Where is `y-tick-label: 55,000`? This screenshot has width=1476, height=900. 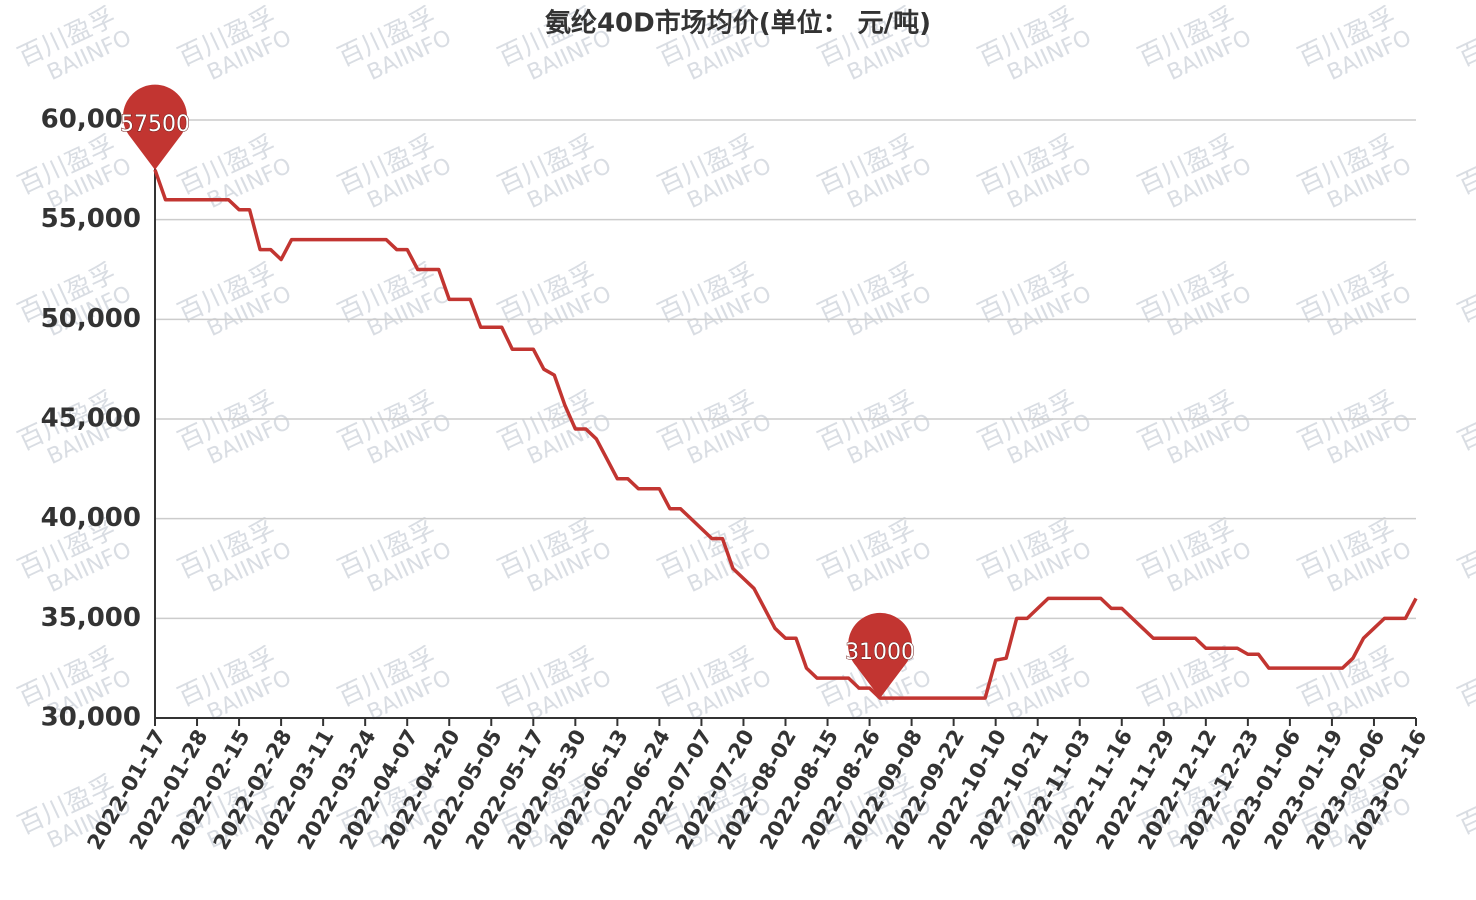
y-tick-label: 55,000 is located at coordinates (91, 219).